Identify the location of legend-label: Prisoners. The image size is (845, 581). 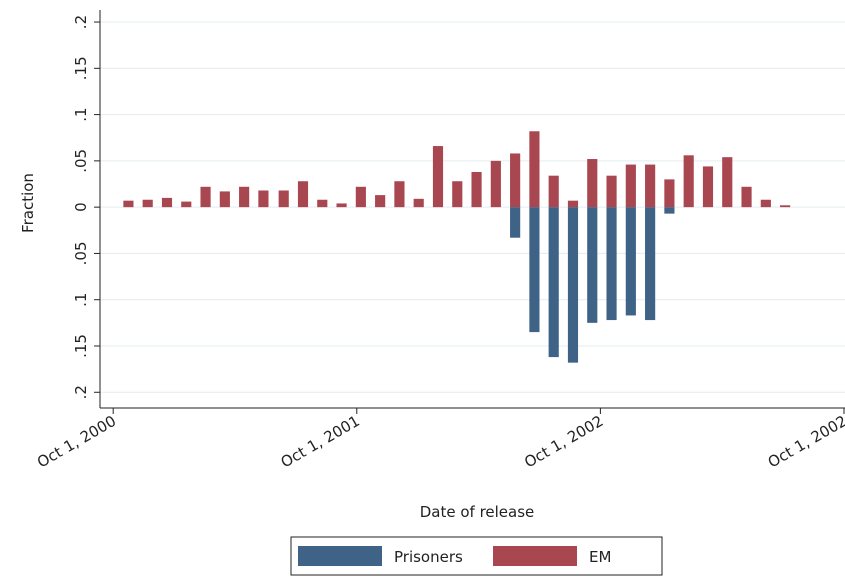
(428, 557).